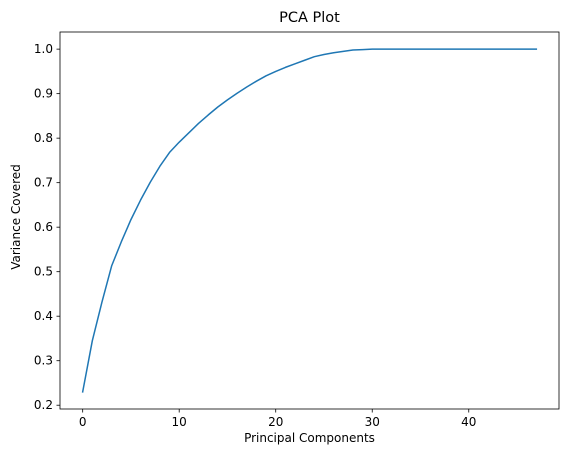  I want to click on x-axis-ticks: 0 10 20 30 40, so click(277, 419).